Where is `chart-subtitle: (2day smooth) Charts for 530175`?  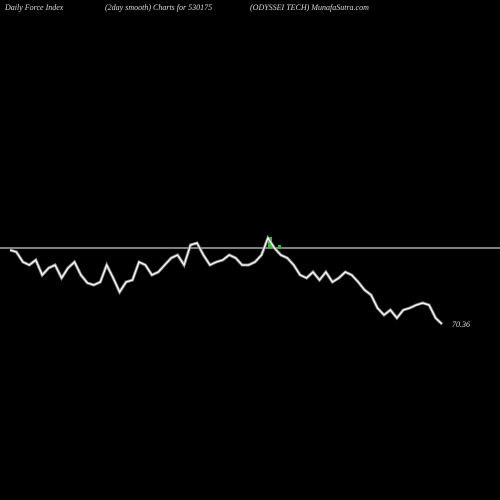
chart-subtitle: (2day smooth) Charts for 530175 is located at coordinates (158, 7).